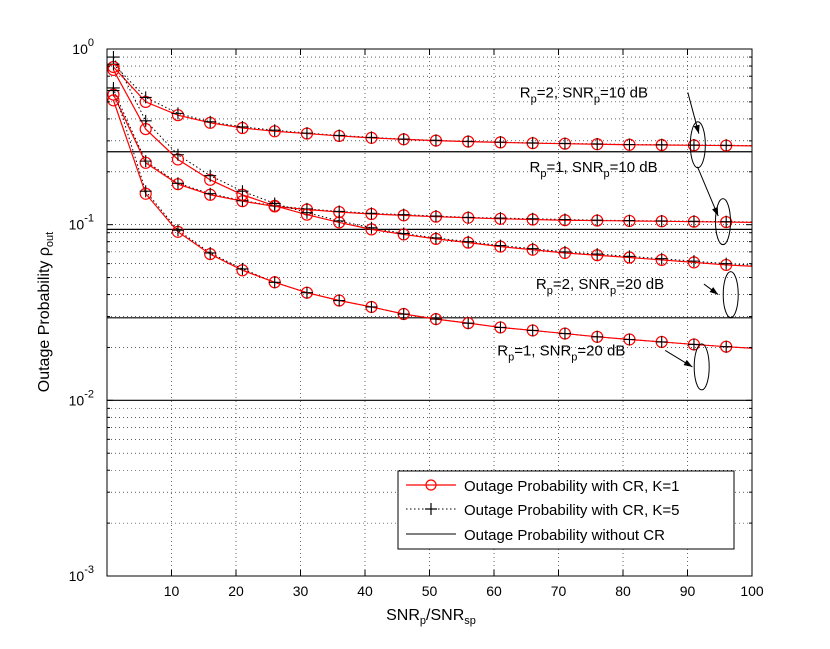  I want to click on x-axis-title: SNRp/SNRsp, so click(431, 617).